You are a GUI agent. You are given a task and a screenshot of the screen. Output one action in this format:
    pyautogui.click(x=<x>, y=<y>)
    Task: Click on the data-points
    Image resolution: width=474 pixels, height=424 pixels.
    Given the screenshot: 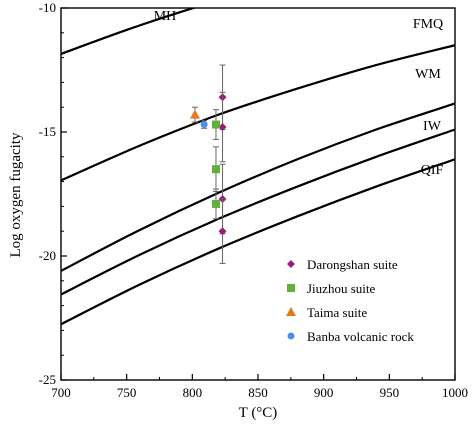 What is the action you would take?
    pyautogui.click(x=208, y=164)
    